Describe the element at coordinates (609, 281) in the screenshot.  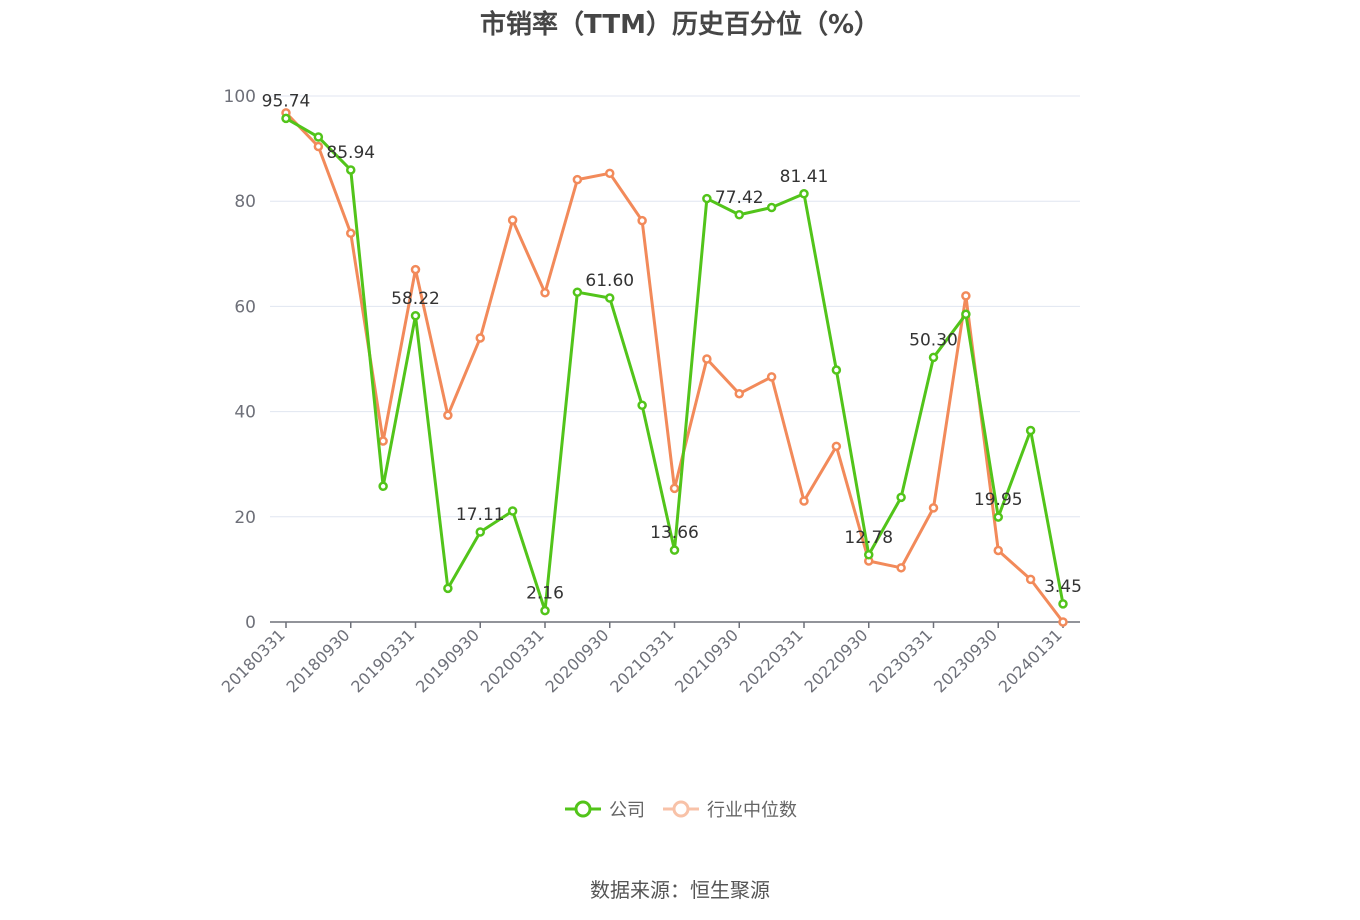
I see `data-label: 61.60` at that location.